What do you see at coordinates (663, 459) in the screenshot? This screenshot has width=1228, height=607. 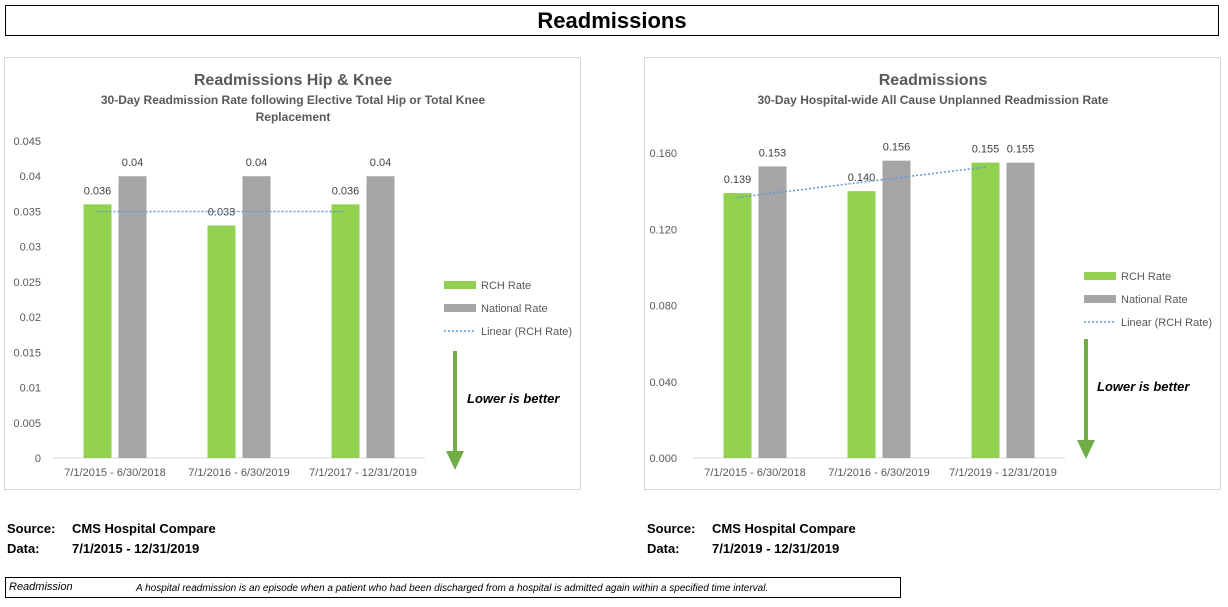 I see `y-tick-label: 0.000` at bounding box center [663, 459].